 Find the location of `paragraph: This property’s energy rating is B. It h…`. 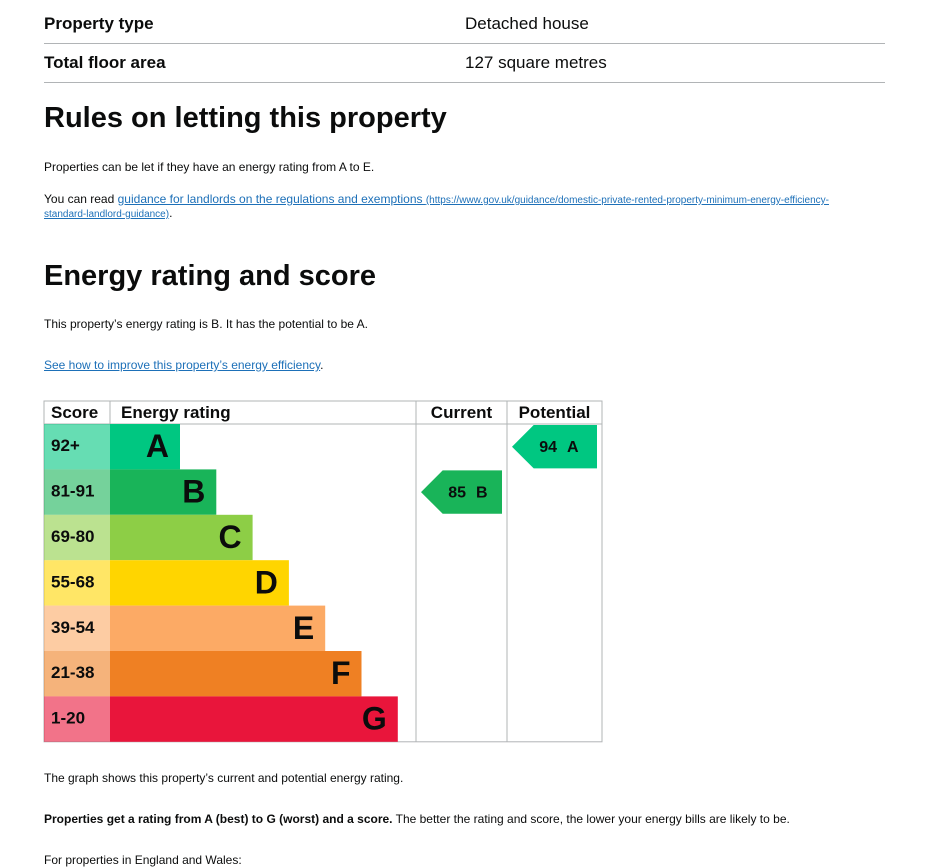

paragraph: This property’s energy rating is B. It h… is located at coordinates (206, 324).